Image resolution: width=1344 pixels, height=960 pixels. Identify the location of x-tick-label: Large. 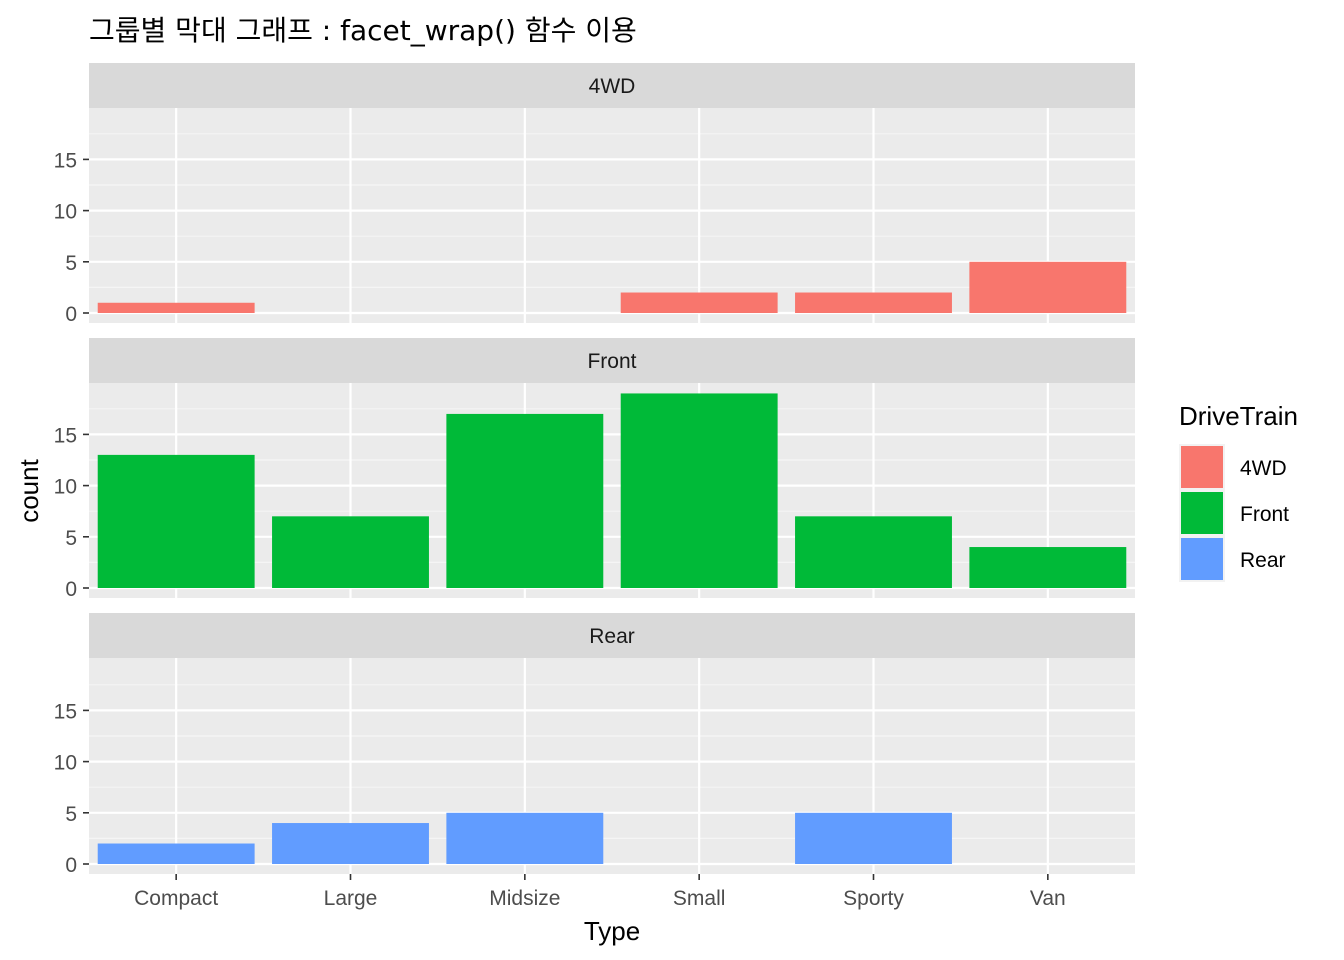
(351, 898).